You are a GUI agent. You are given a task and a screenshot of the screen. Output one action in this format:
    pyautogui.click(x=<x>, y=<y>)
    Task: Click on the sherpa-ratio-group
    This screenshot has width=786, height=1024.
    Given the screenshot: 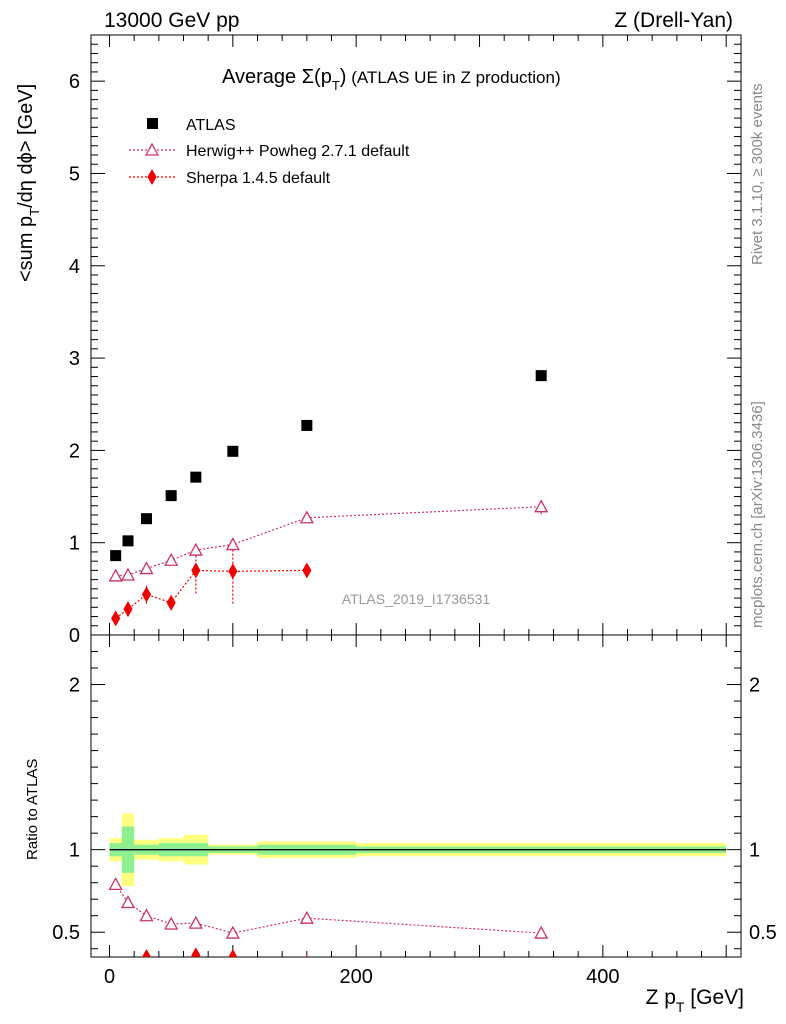 What is the action you would take?
    pyautogui.click(x=216, y=965)
    